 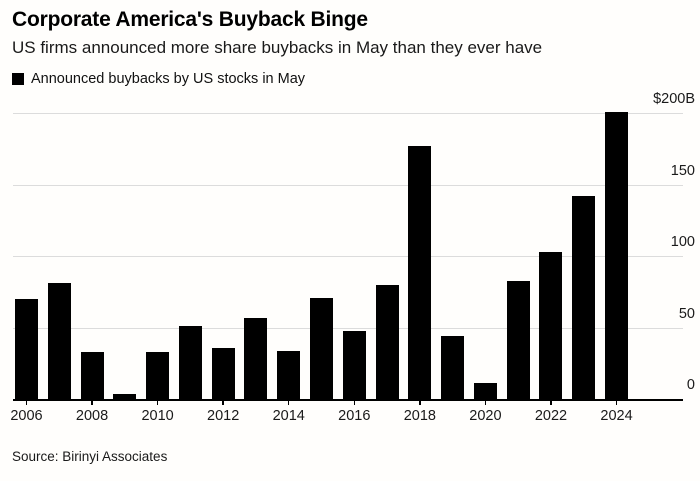 I want to click on x-axis-label-2012: 2012, so click(x=223, y=416).